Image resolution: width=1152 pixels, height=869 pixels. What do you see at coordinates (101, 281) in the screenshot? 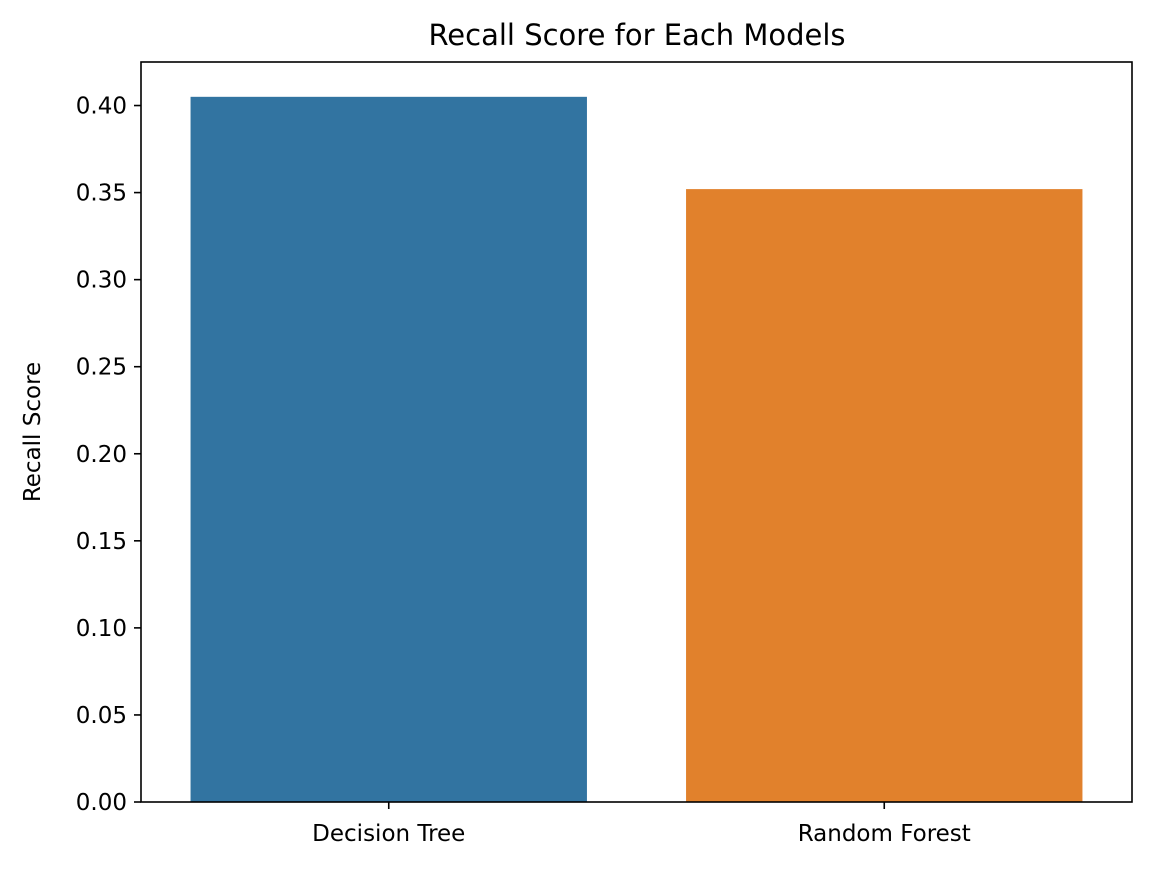
I see `y-tick-label: 0.30` at bounding box center [101, 281].